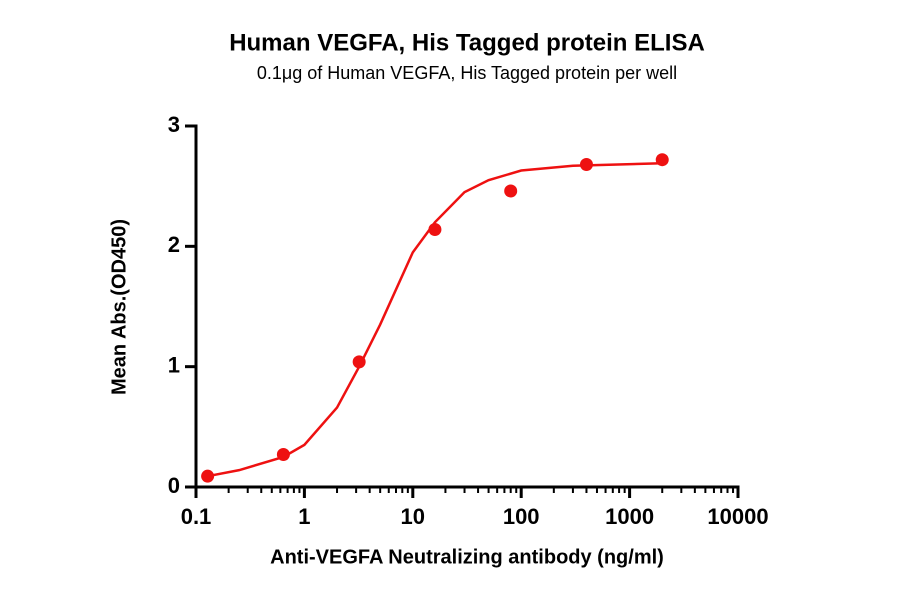 The height and width of the screenshot is (594, 900). I want to click on x-tick-label: 1000, so click(629, 516).